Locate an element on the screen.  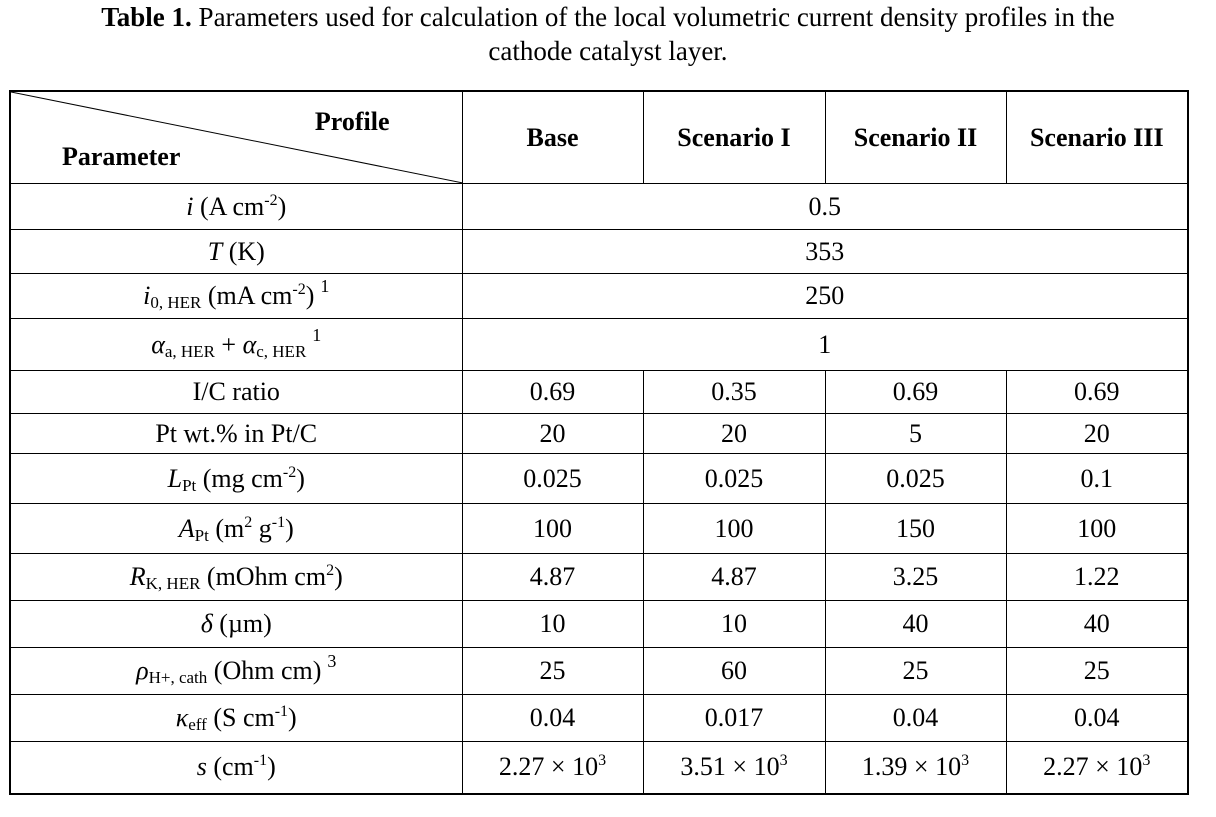
table-row: Pt wt.% in Pt/C 20 20 5 20 is located at coordinates (599, 433).